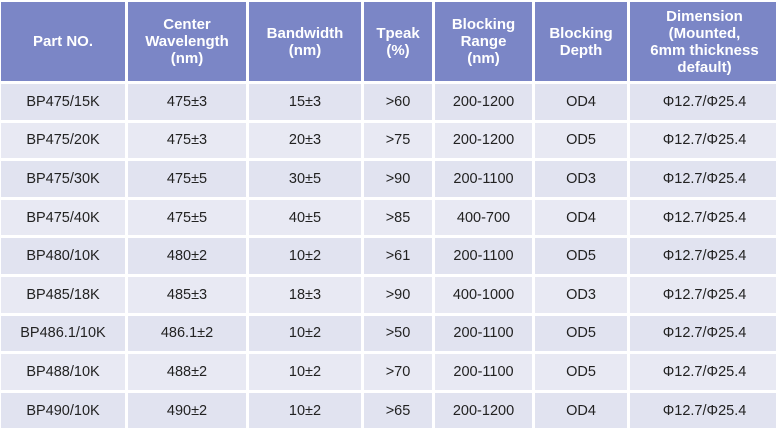 The width and height of the screenshot is (776, 431). I want to click on cell-part-no: BP490/10K, so click(63, 410).